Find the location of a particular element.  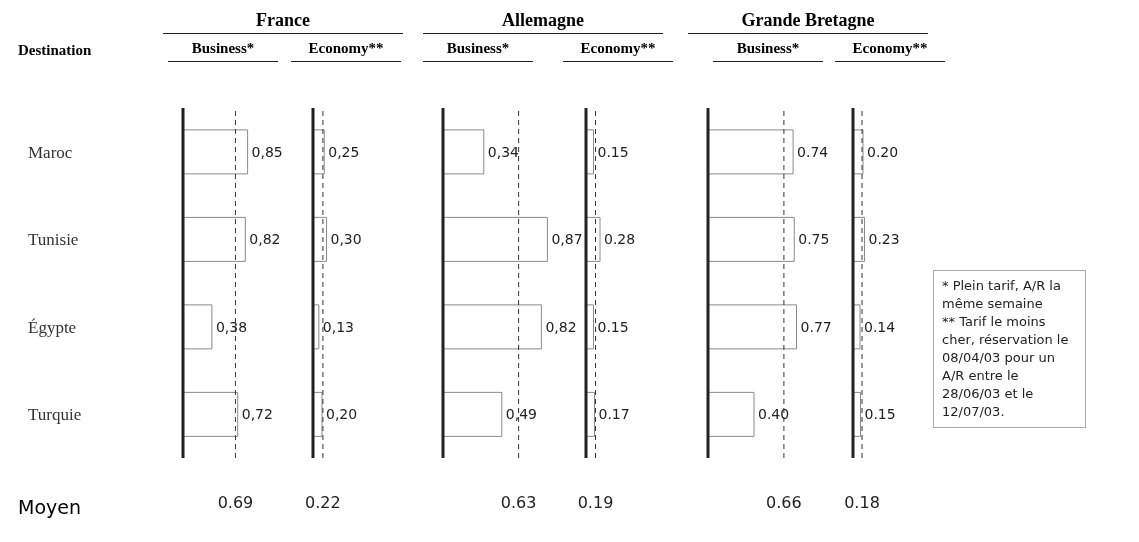

ref-line-label: 0.66 is located at coordinates (784, 502).